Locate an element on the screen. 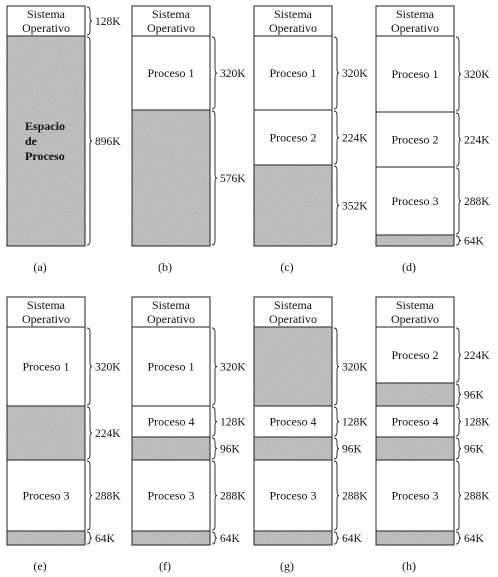 The width and height of the screenshot is (498, 577). diagram-caption: (c) is located at coordinates (286, 267).